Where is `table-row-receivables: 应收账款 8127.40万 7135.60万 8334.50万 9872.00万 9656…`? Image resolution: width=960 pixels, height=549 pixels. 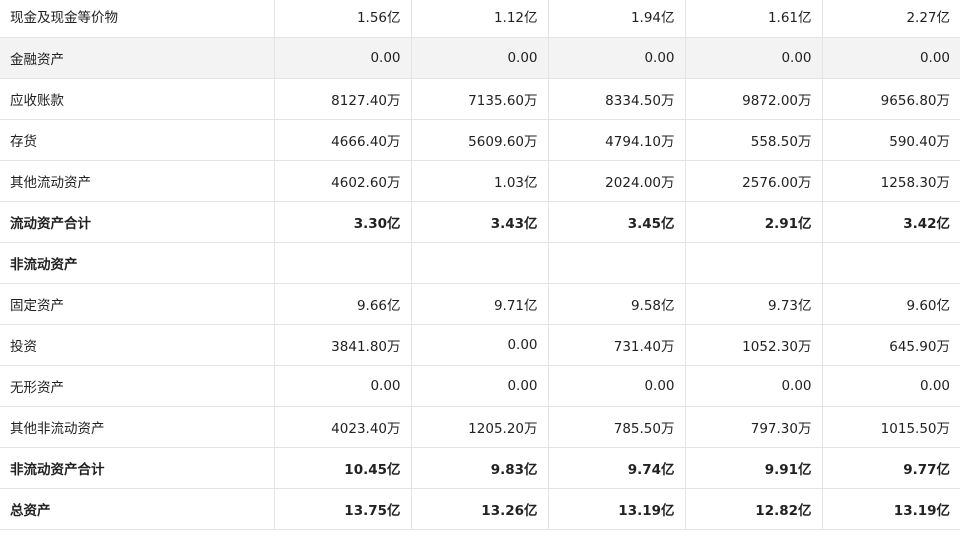
table-row-receivables: 应收账款 8127.40万 7135.60万 8334.50万 9872.00万 9656… is located at coordinates (480, 99).